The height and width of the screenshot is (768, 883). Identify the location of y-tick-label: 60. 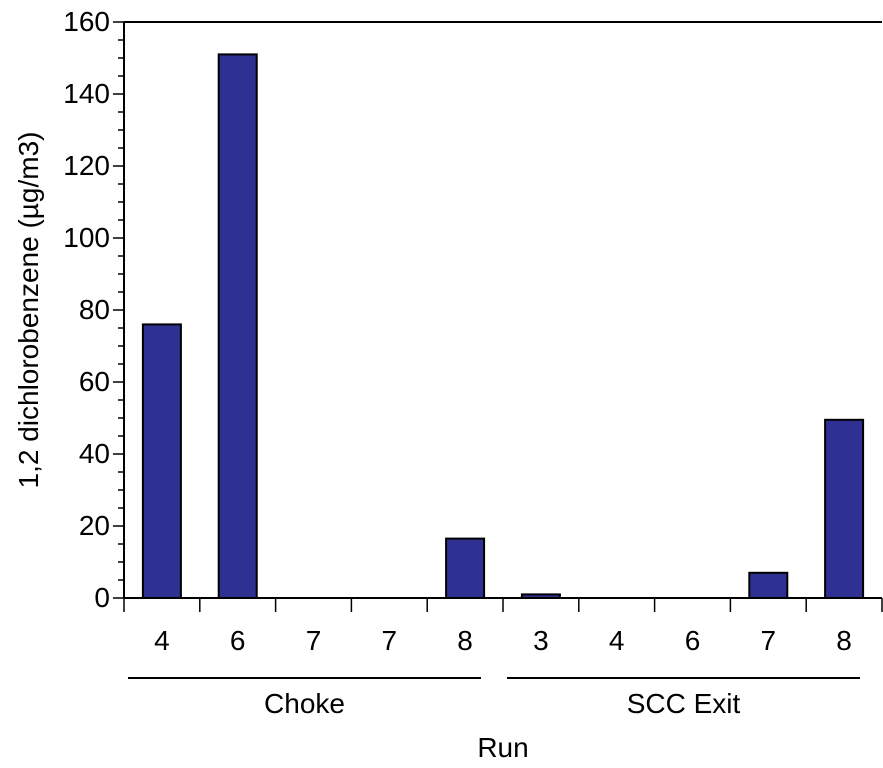
(94, 381).